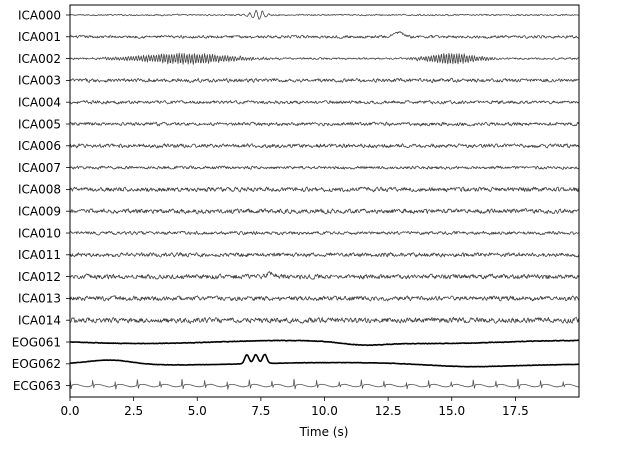  I want to click on channel-label-ica003: ICA003, so click(39, 81).